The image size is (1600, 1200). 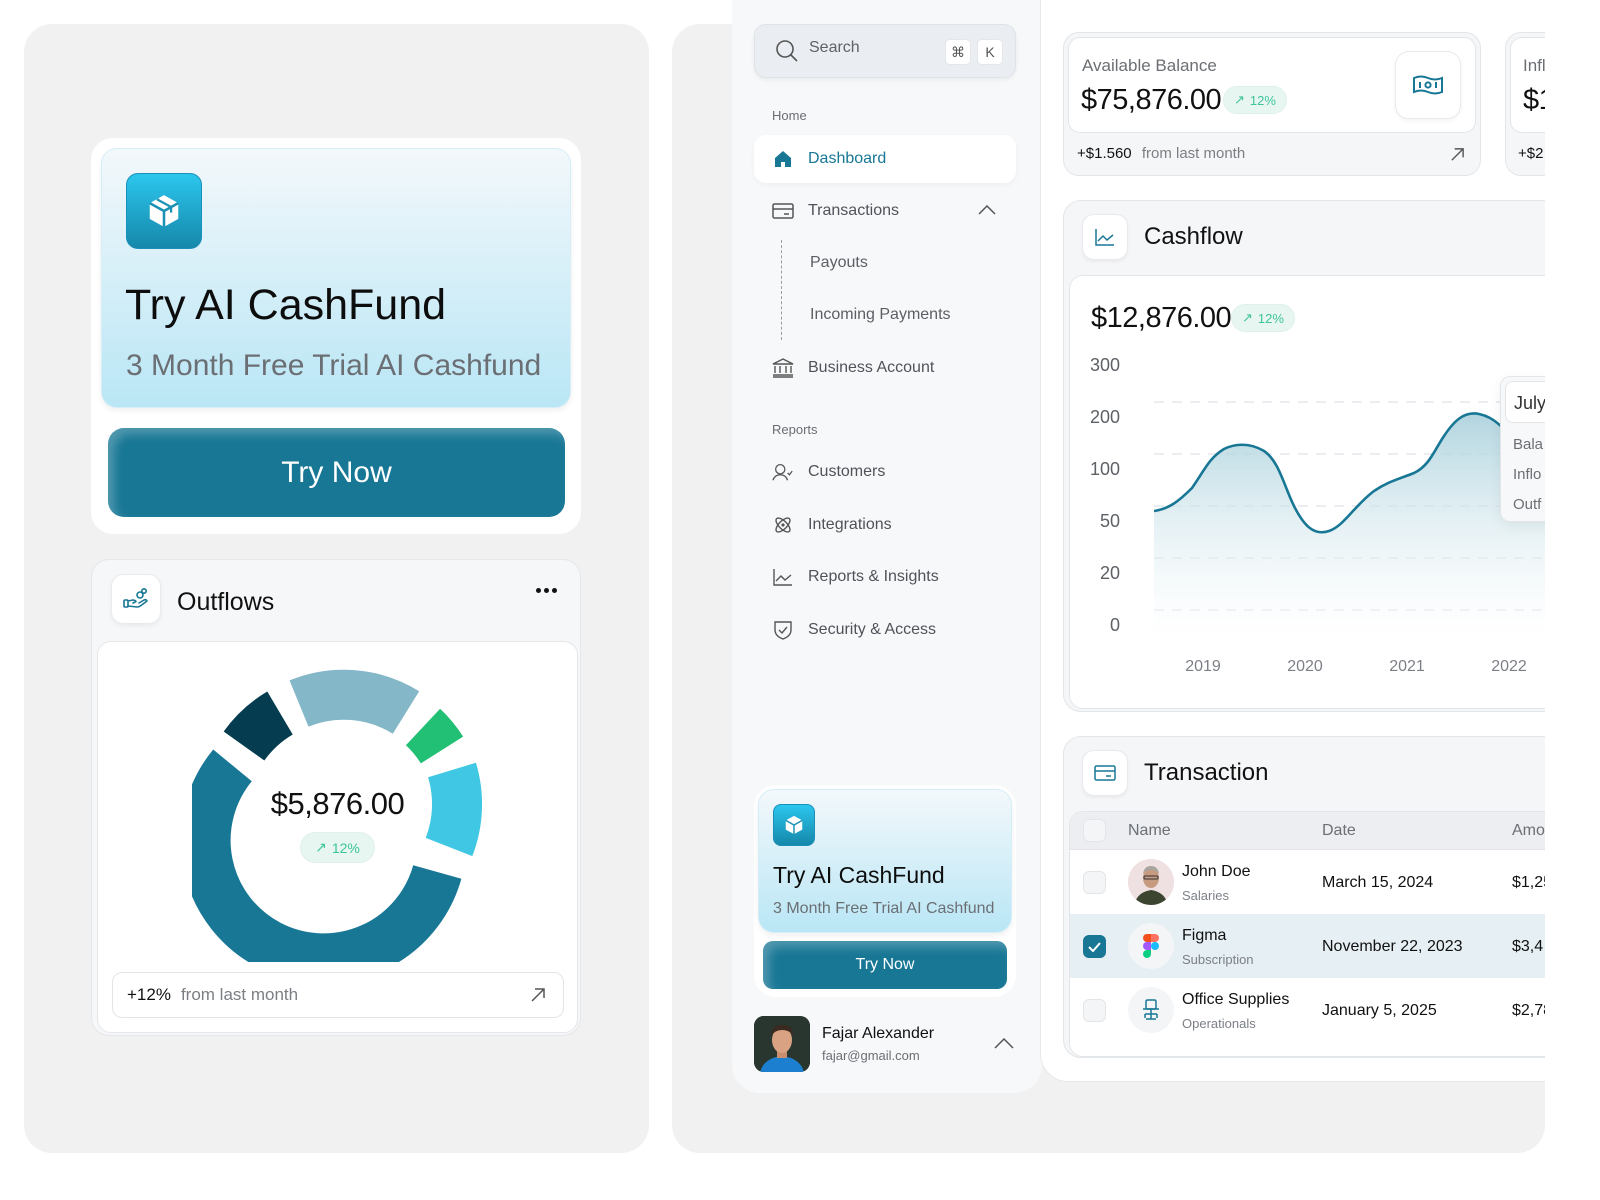 I want to click on sidebar-item-reports-insights: Reports & Insights, so click(x=885, y=577).